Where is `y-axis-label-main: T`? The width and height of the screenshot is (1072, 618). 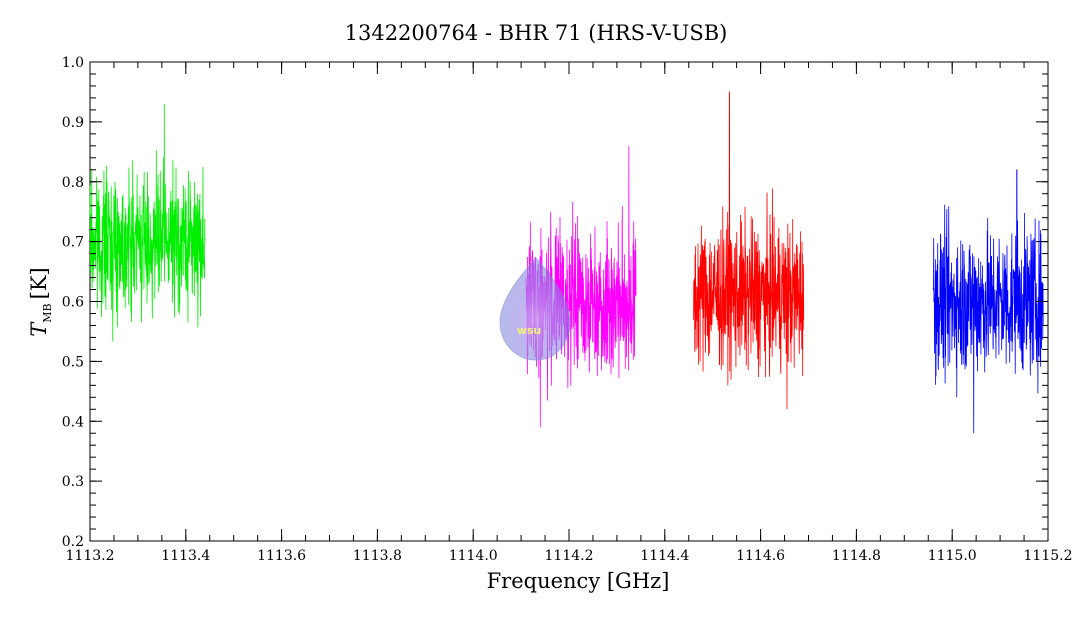
y-axis-label-main: T is located at coordinates (39, 329).